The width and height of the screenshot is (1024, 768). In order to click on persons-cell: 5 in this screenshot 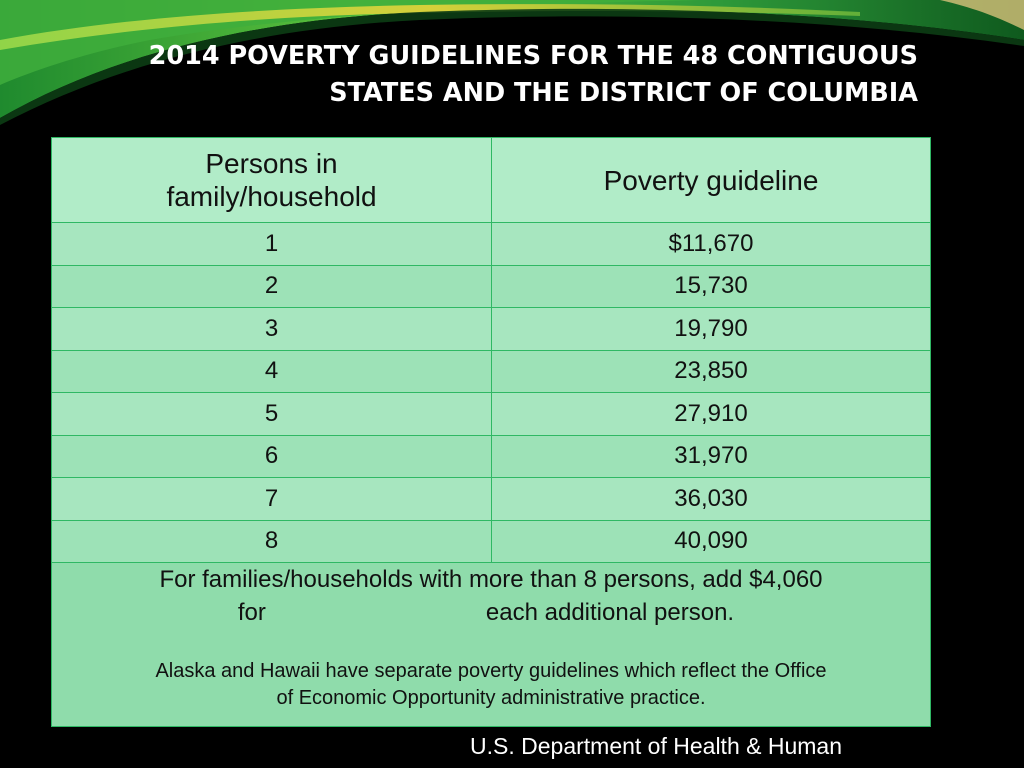, I will do `click(271, 414)`.